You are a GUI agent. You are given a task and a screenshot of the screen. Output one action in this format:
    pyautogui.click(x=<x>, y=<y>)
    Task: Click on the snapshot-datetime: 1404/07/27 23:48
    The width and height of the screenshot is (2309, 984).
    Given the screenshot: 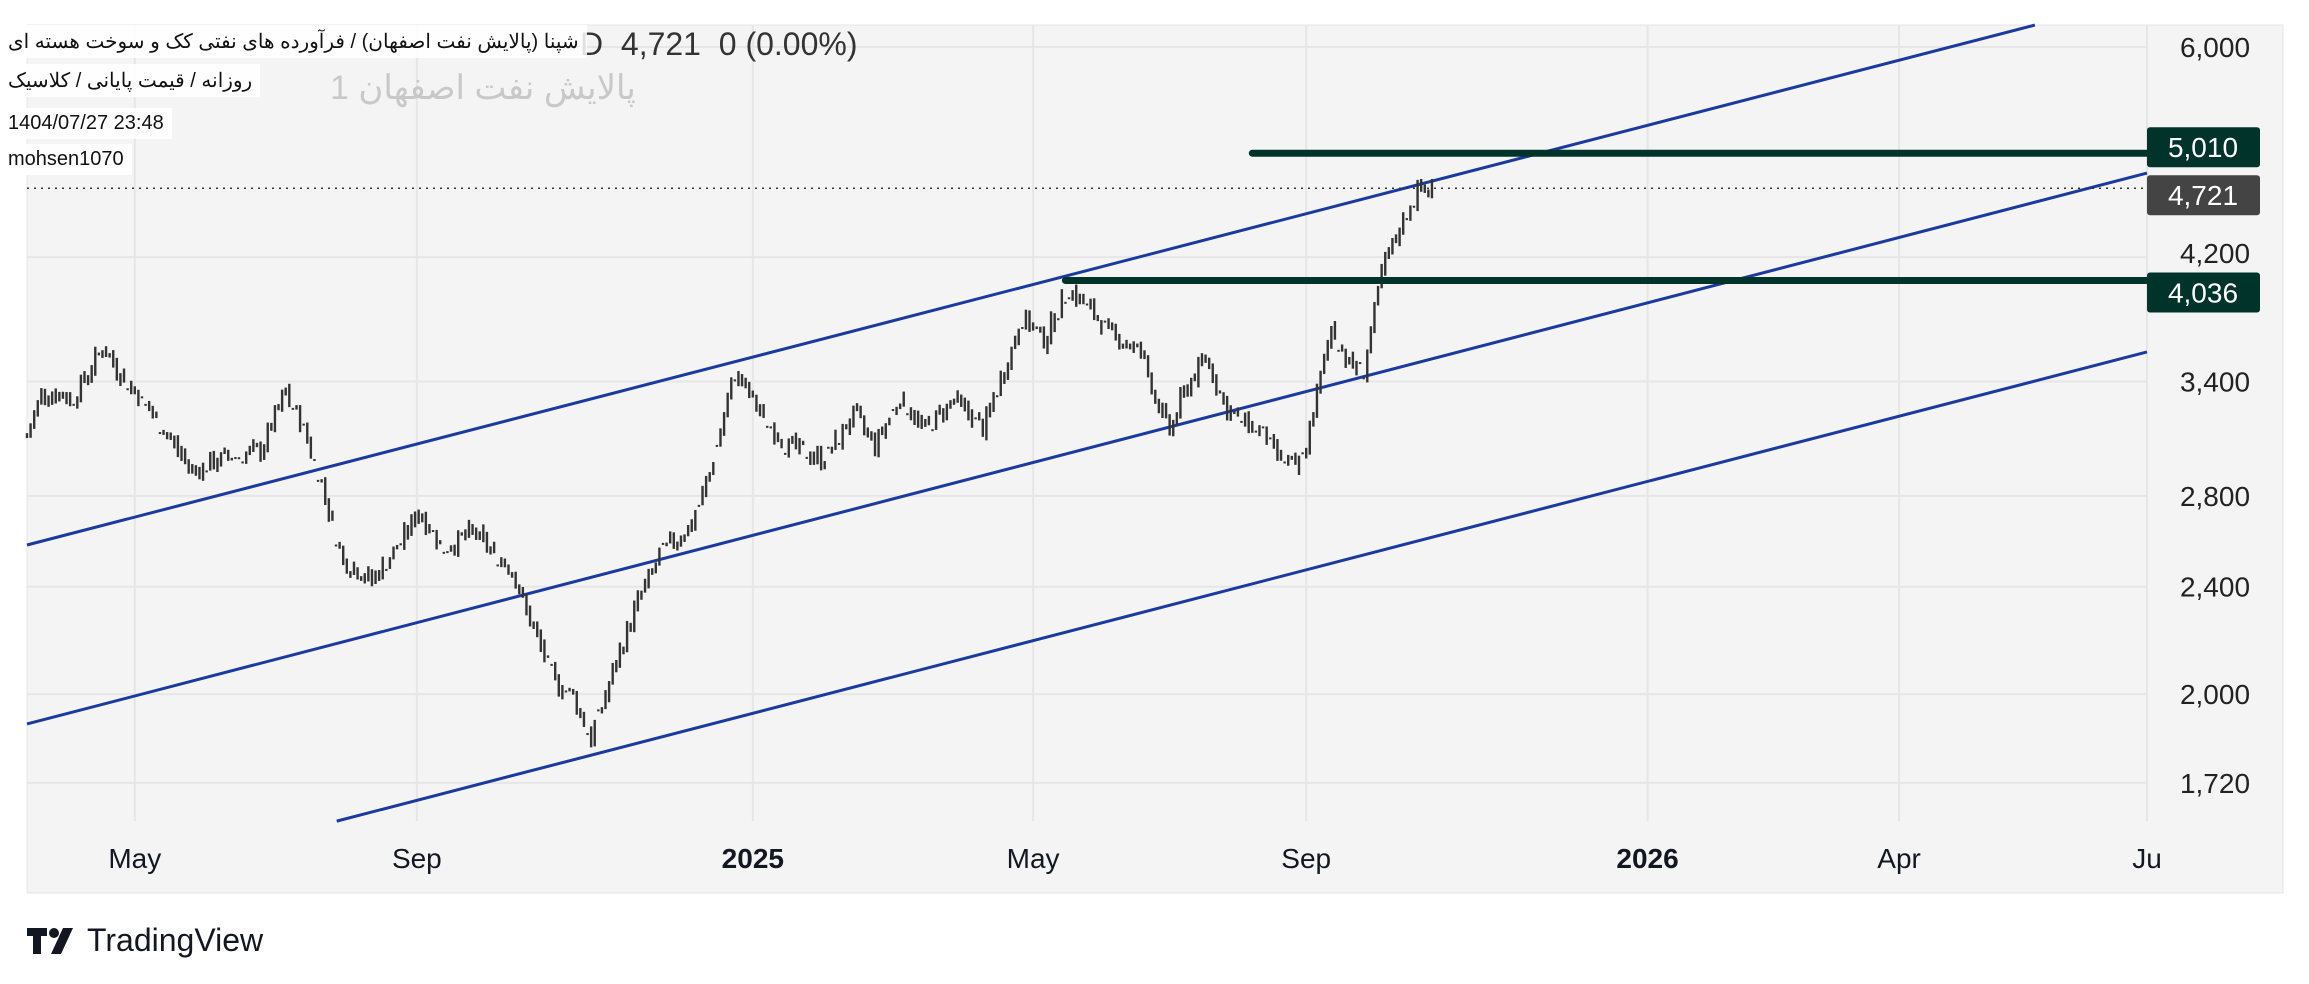 What is the action you would take?
    pyautogui.click(x=86, y=123)
    